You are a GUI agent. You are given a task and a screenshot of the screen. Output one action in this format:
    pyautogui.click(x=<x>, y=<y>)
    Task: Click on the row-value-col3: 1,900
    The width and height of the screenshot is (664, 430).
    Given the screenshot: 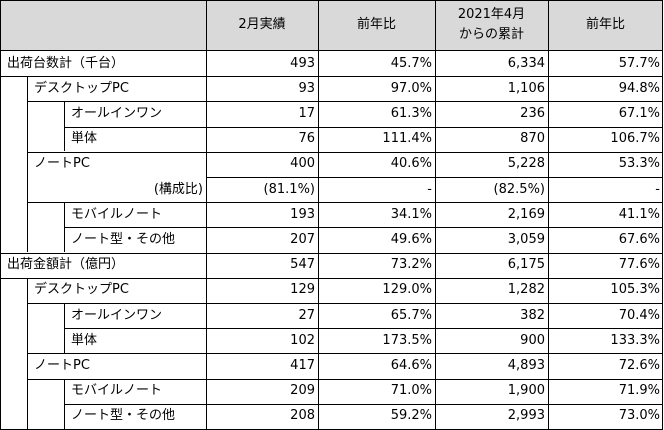 What is the action you would take?
    pyautogui.click(x=526, y=391)
    